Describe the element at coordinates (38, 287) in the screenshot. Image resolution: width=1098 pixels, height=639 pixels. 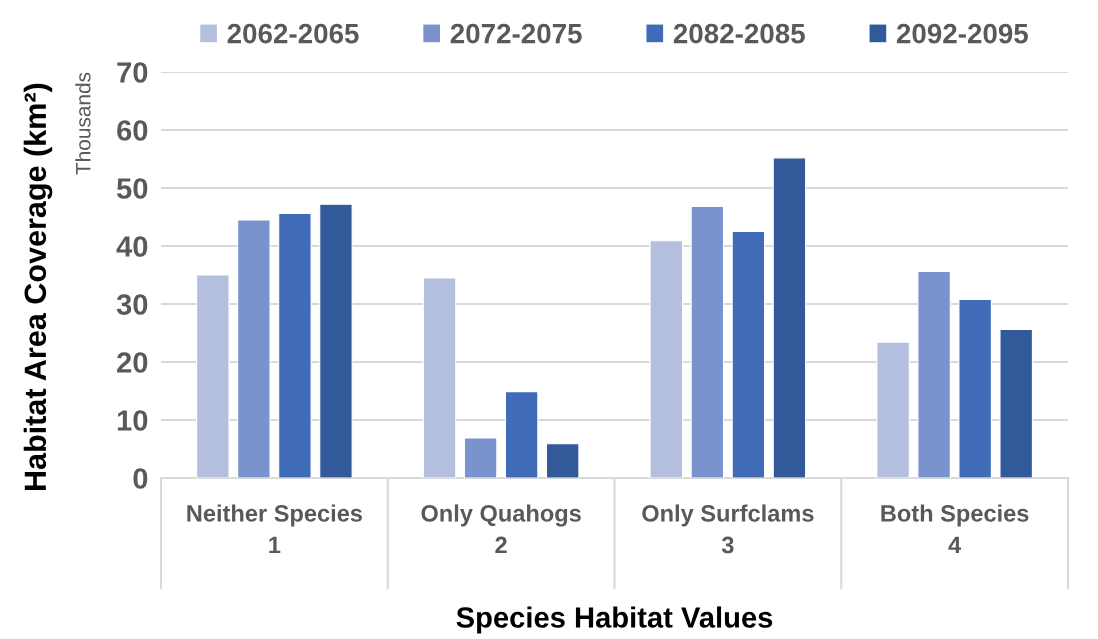
I see `y-axis-title: Habitat Area Coverage (km²)` at that location.